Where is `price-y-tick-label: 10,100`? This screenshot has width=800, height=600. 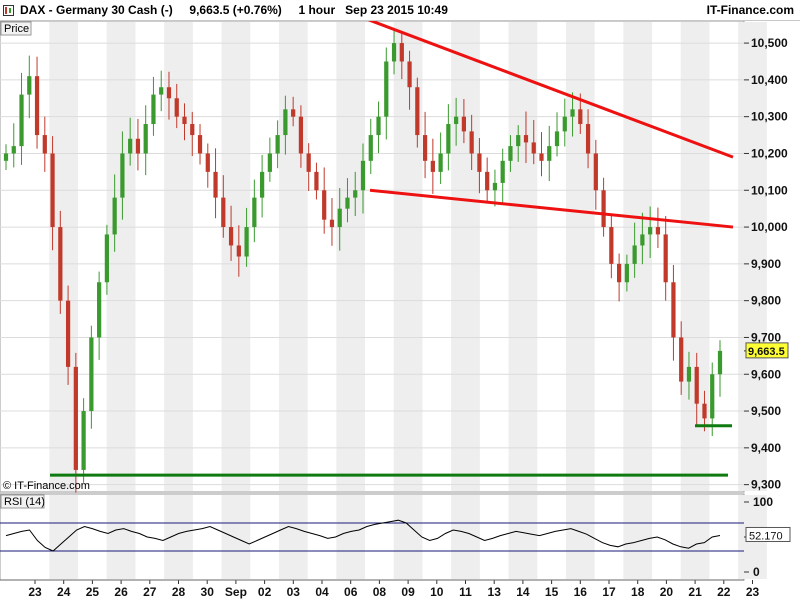
price-y-tick-label: 10,100 is located at coordinates (769, 190).